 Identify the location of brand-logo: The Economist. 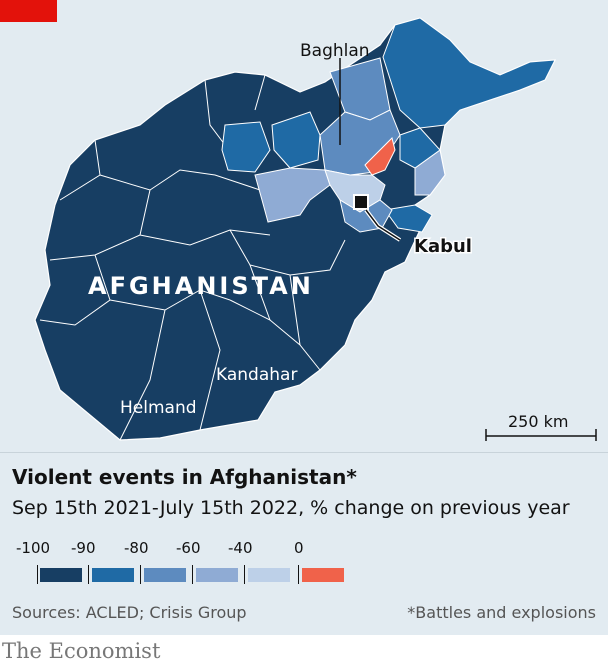
(81, 651).